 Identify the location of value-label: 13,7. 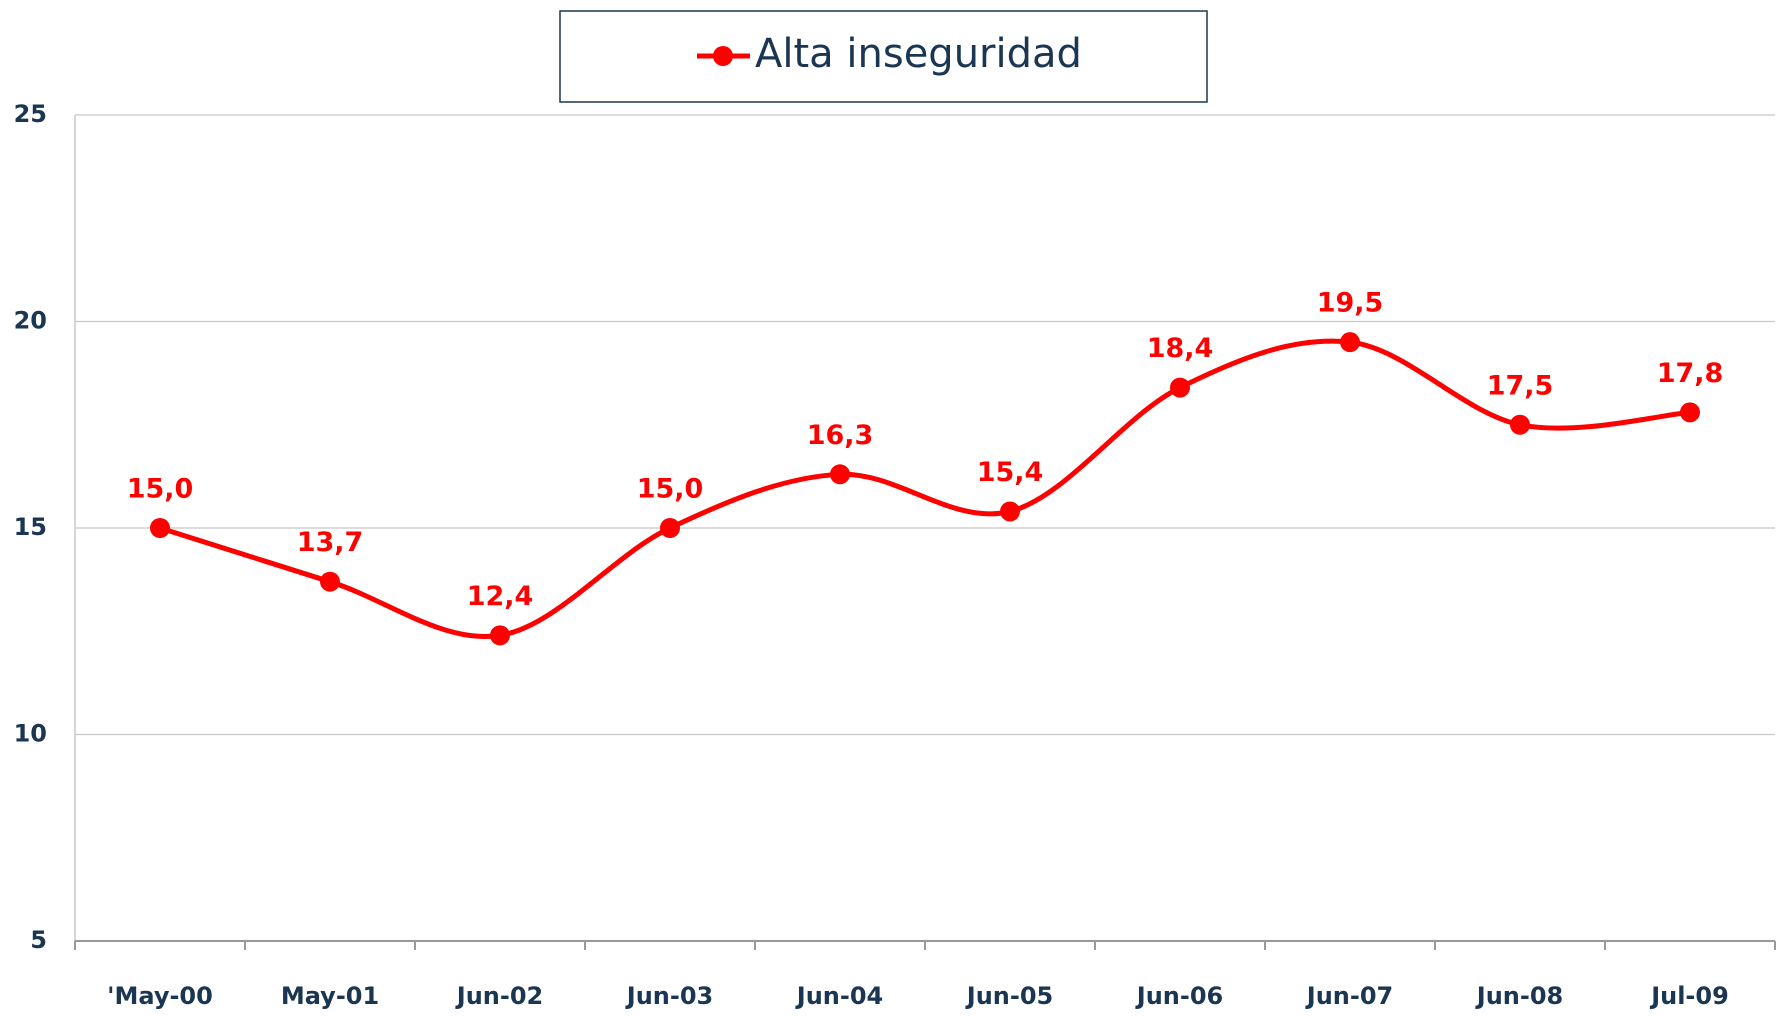
(330, 542).